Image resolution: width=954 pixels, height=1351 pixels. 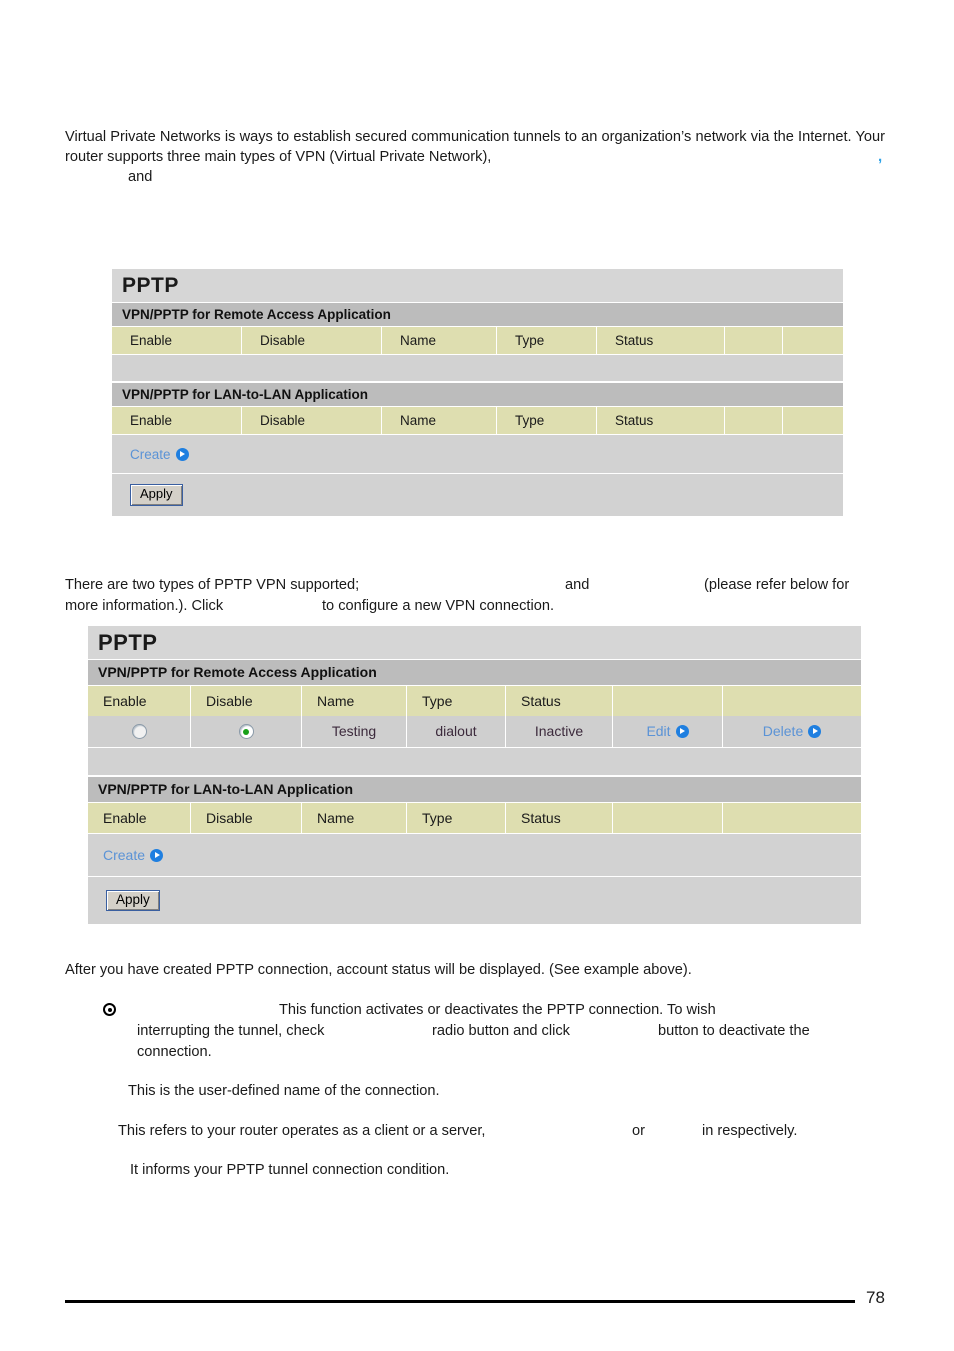 I want to click on intro-paragraph-line3: and, so click(x=140, y=177).